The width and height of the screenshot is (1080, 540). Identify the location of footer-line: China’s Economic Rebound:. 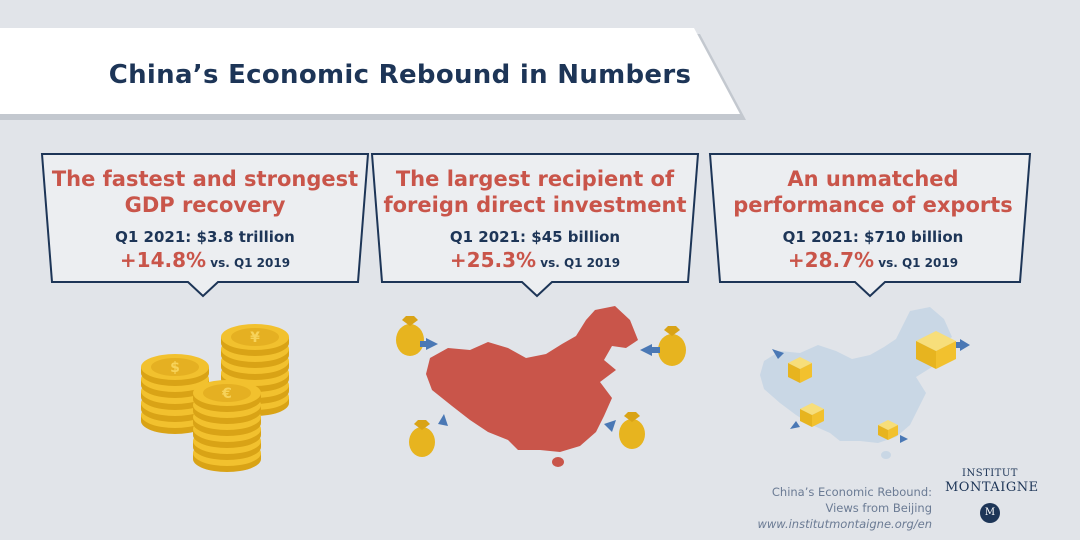
(851, 492).